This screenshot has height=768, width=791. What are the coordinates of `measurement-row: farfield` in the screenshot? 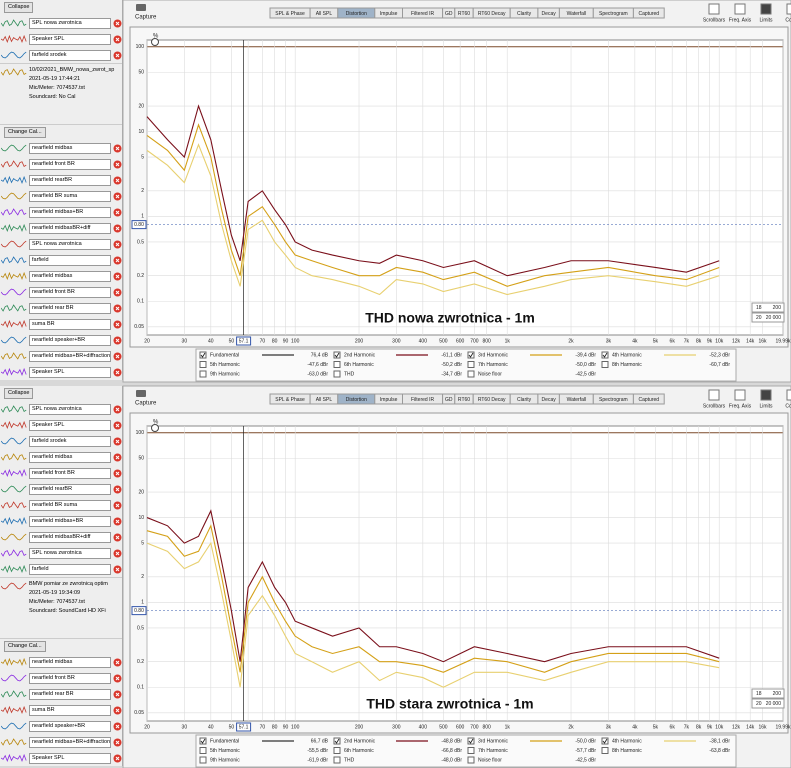 It's located at (61, 260).